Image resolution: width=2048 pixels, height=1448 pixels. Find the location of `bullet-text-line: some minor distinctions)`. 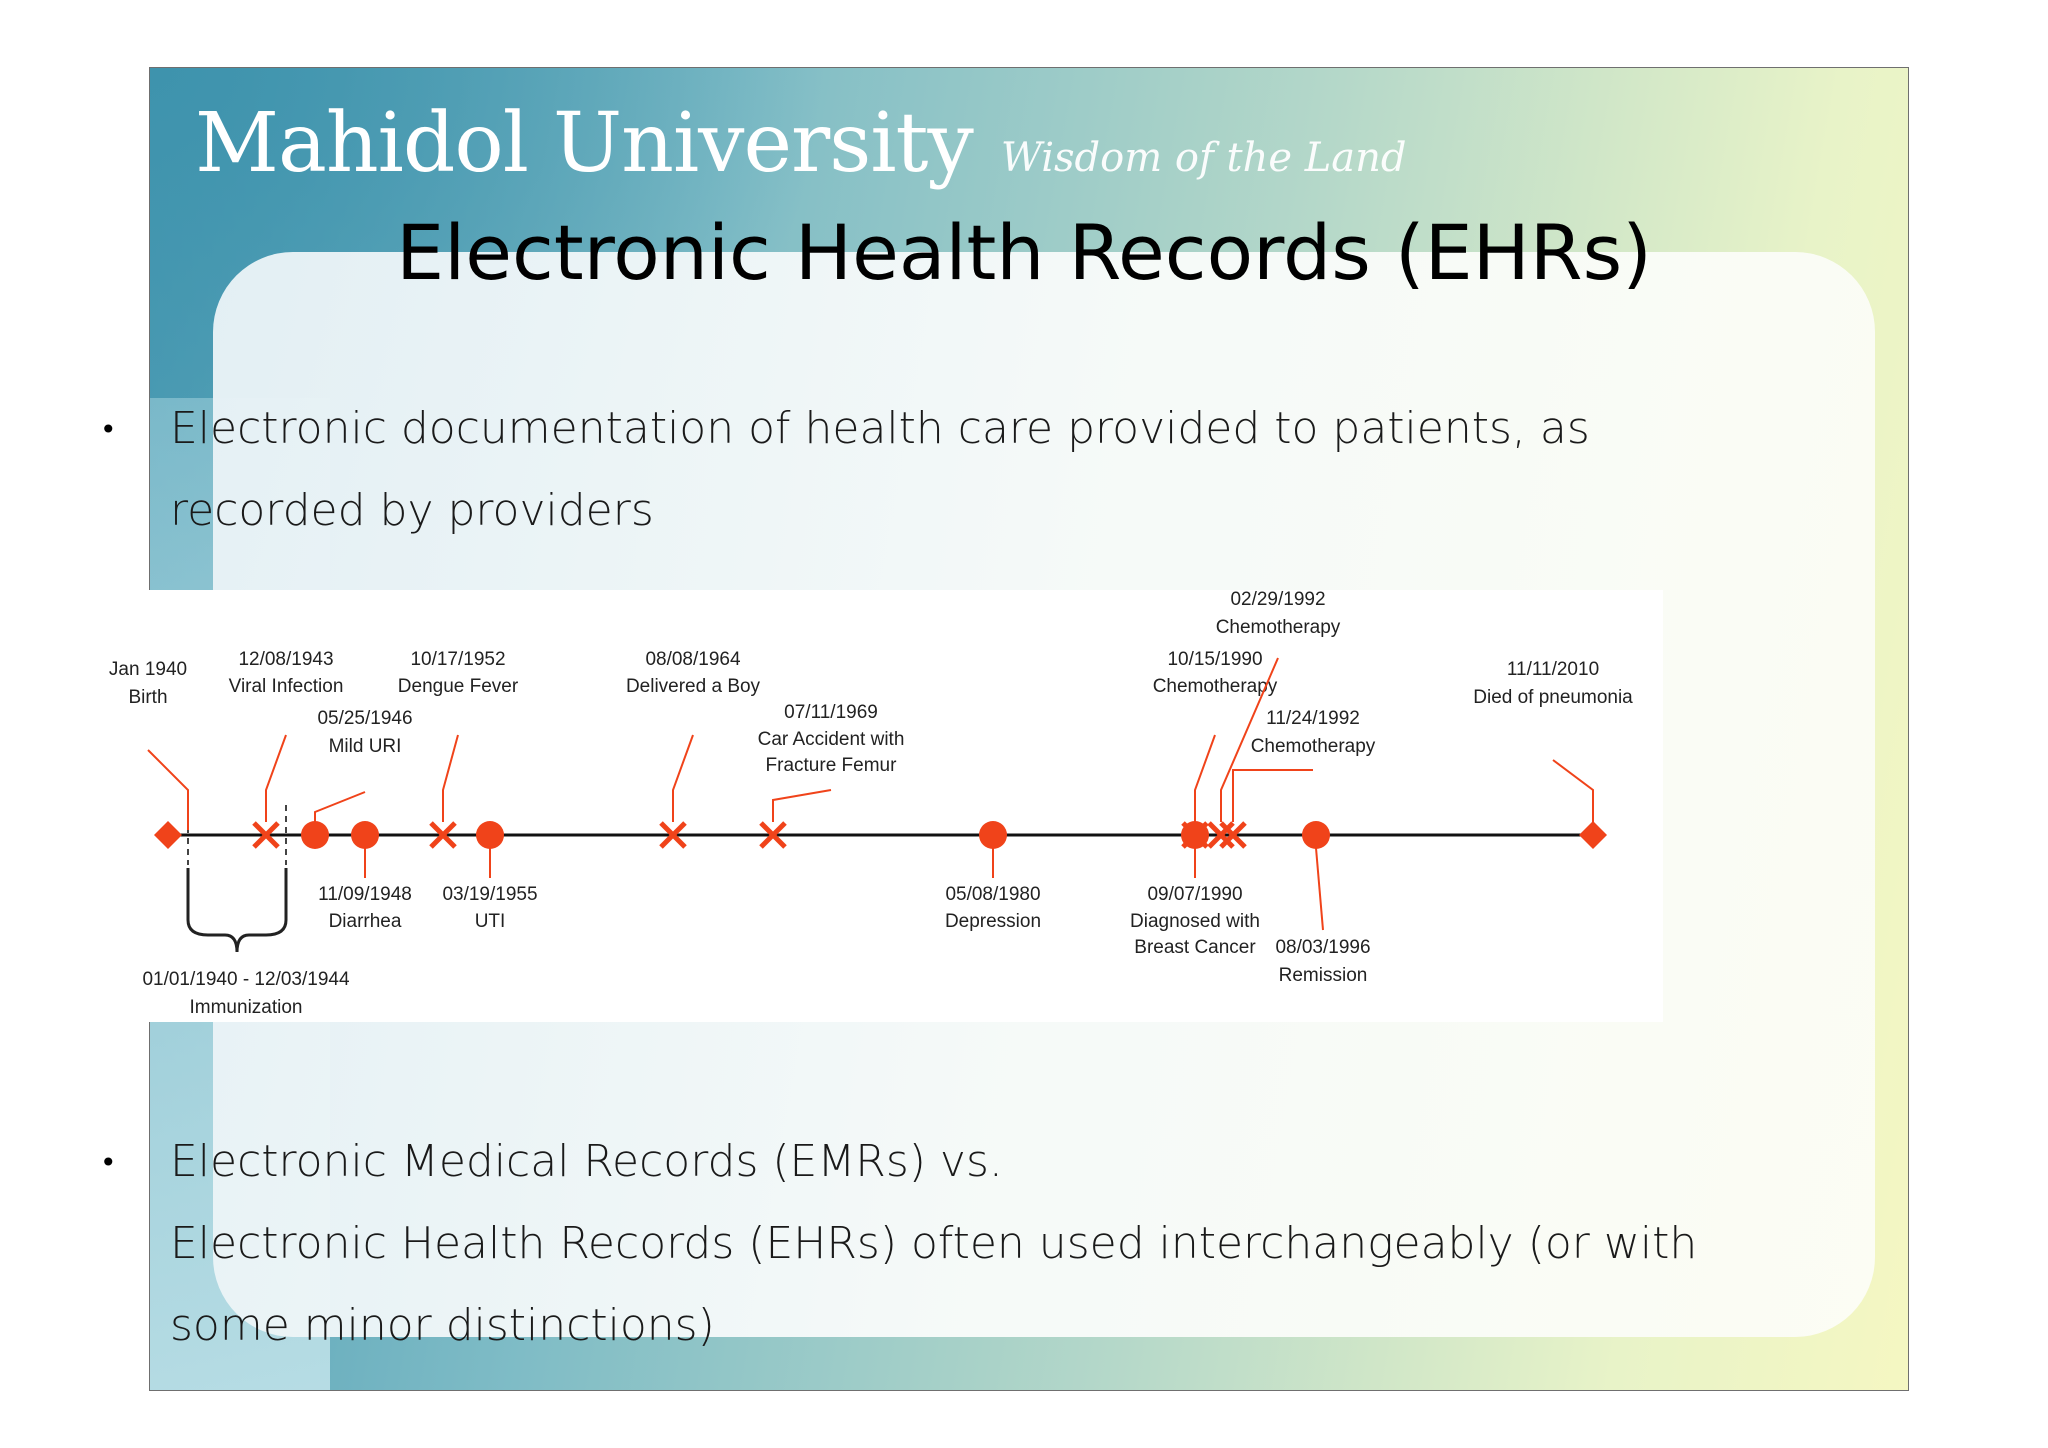

bullet-text-line: some minor distinctions) is located at coordinates (442, 1325).